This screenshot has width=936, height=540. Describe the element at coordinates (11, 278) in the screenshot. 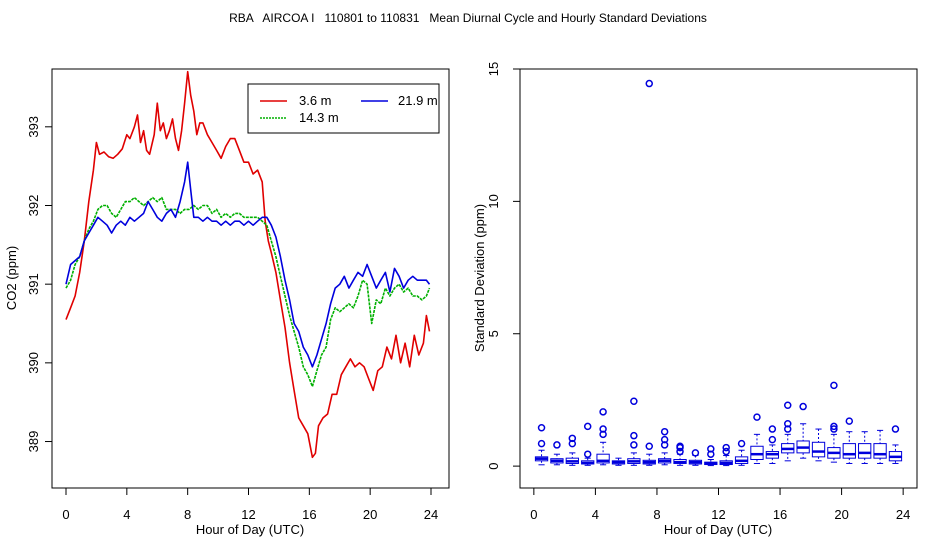

I see `left-y-axis-label: CO2 (ppm)` at that location.